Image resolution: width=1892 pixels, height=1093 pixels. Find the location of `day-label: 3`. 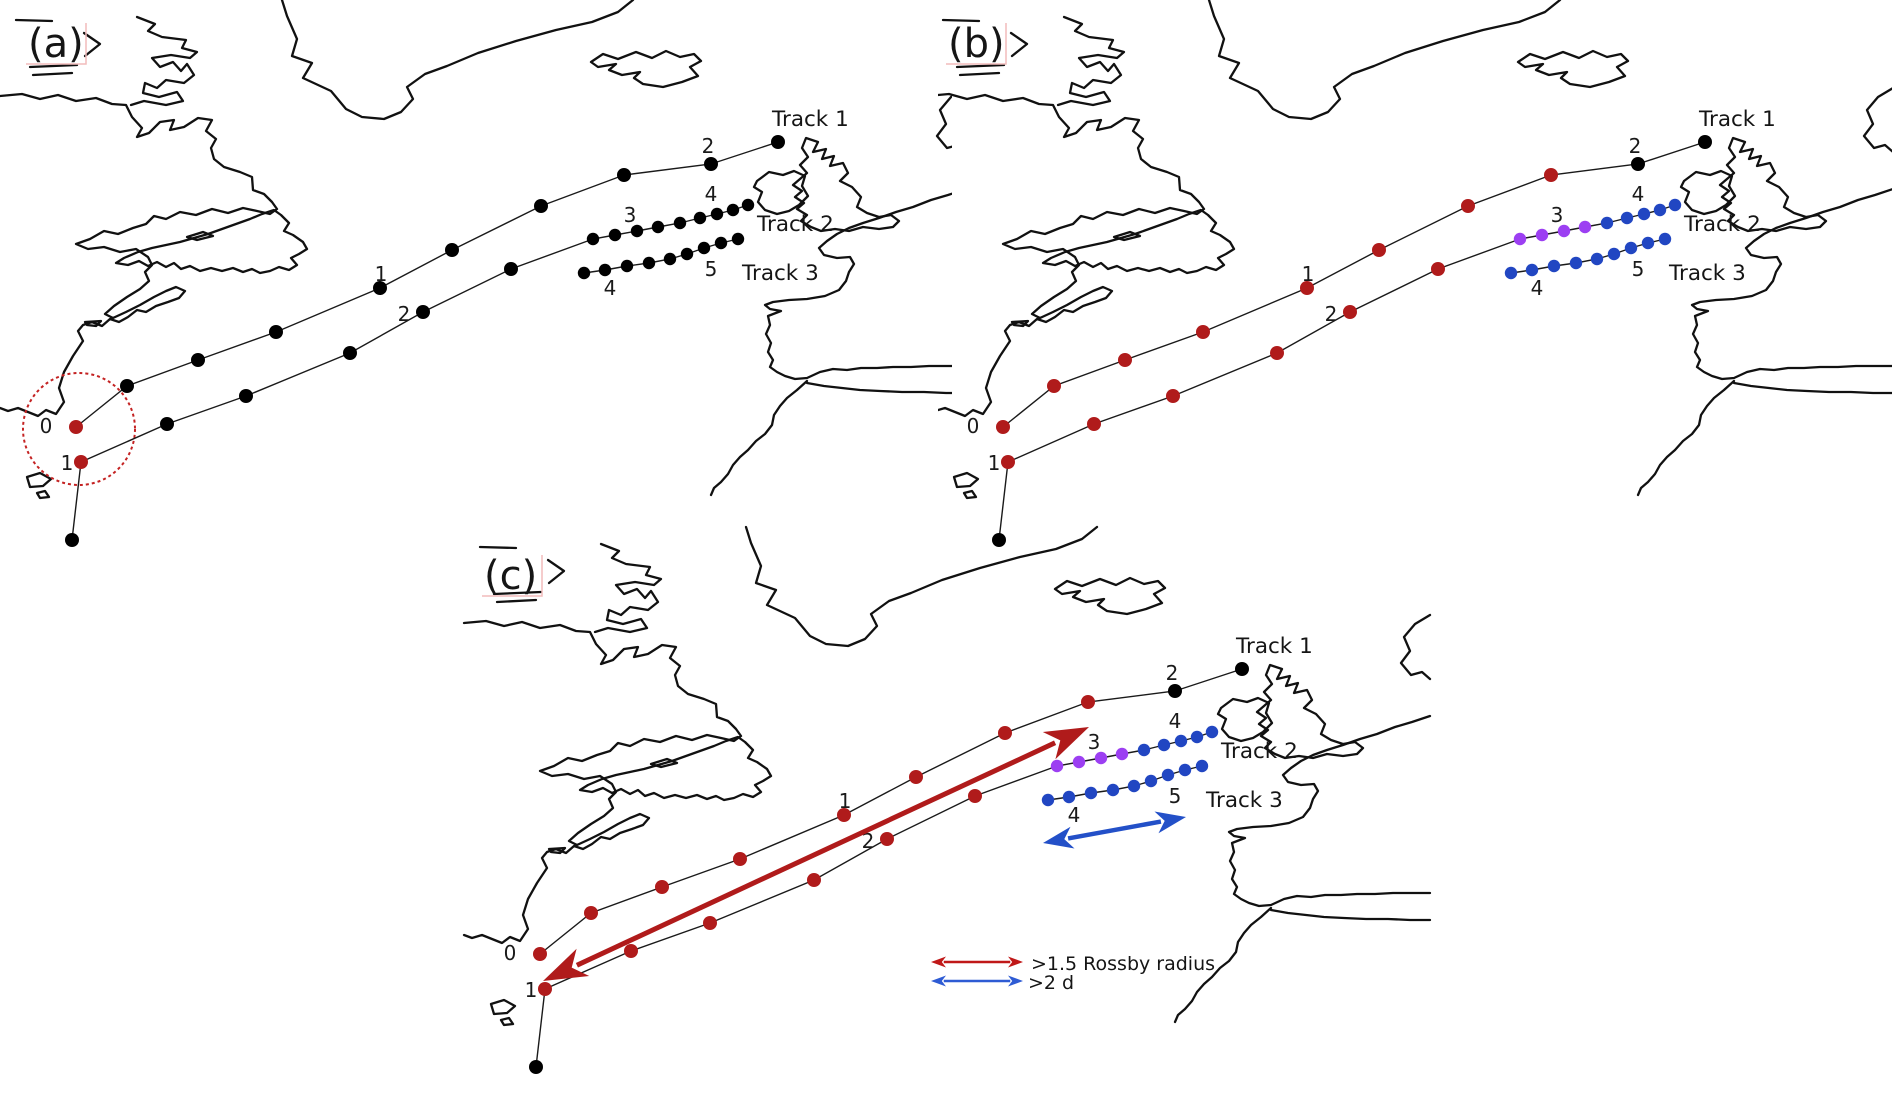

day-label: 3 is located at coordinates (1094, 742).